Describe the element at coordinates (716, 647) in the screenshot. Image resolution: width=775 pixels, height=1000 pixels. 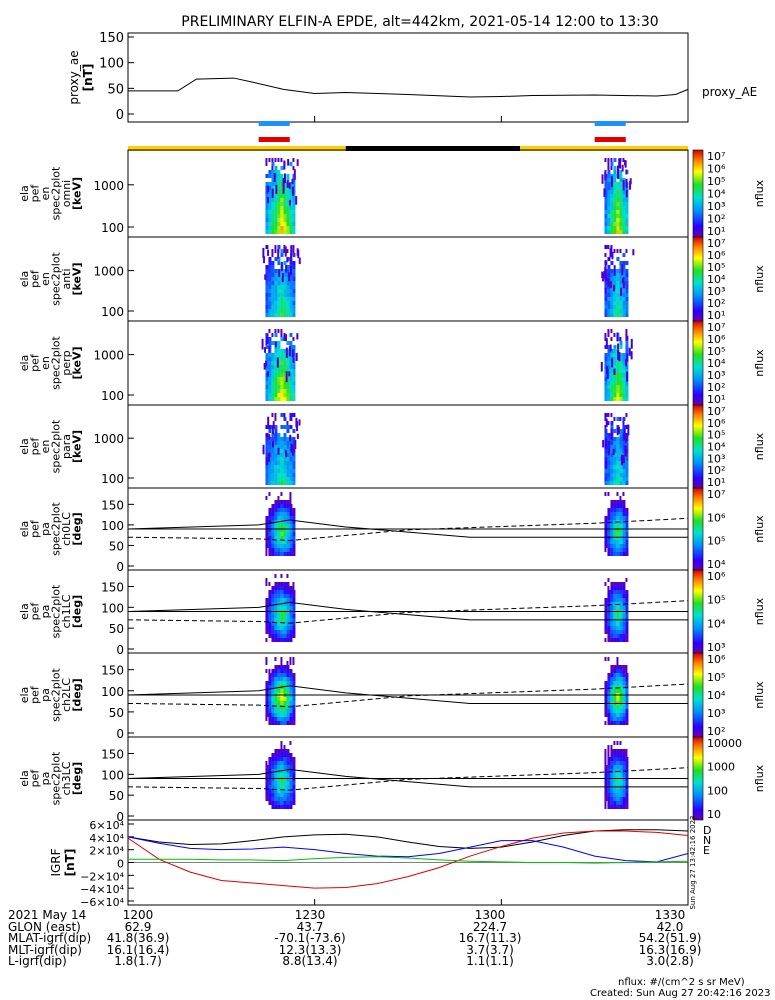
I see `colorbar-tick-label: 10³` at that location.